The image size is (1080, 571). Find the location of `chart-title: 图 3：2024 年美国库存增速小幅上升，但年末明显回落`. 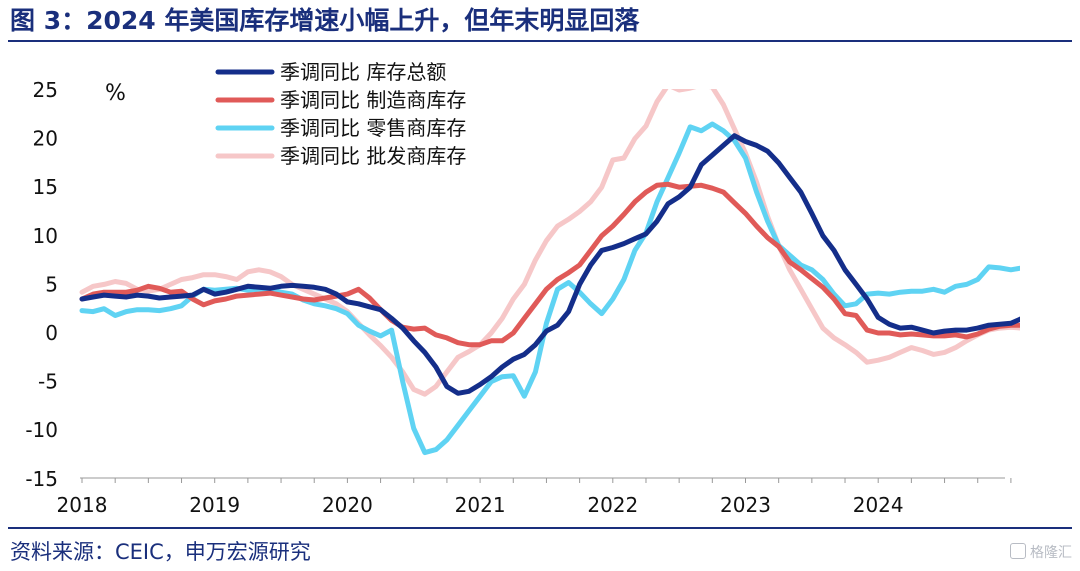

chart-title: 图 3：2024 年美国库存增速小幅上升，但年末明显回落 is located at coordinates (325, 20).